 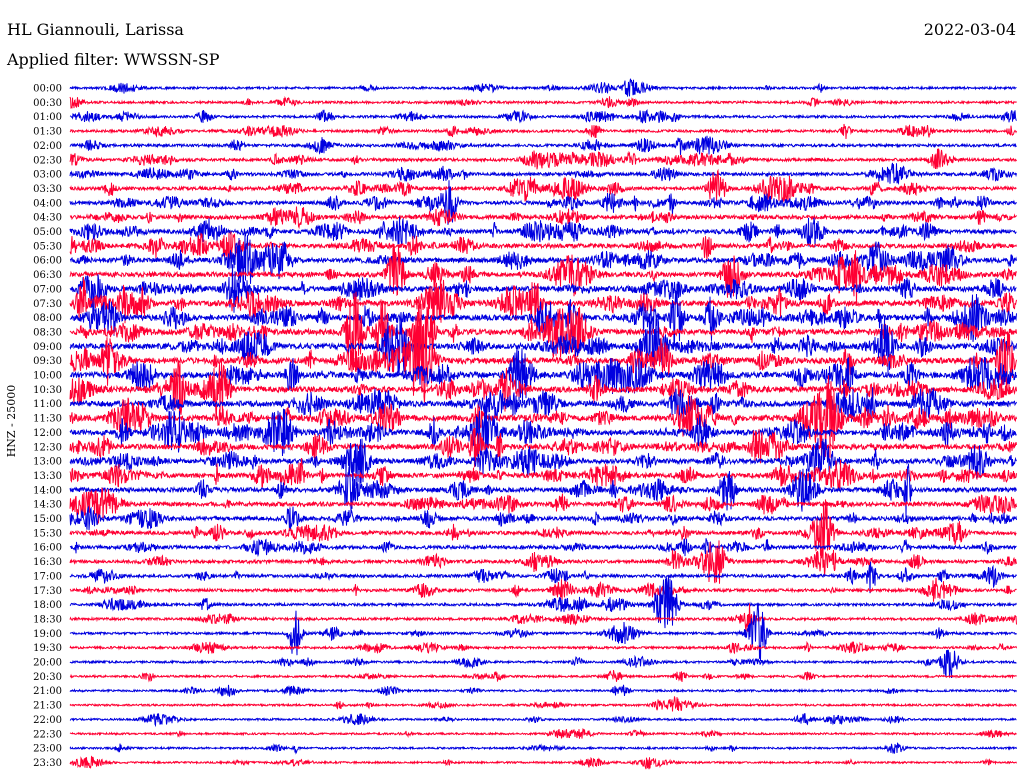 What do you see at coordinates (47, 648) in the screenshot?
I see `row-time-label: 19:30` at bounding box center [47, 648].